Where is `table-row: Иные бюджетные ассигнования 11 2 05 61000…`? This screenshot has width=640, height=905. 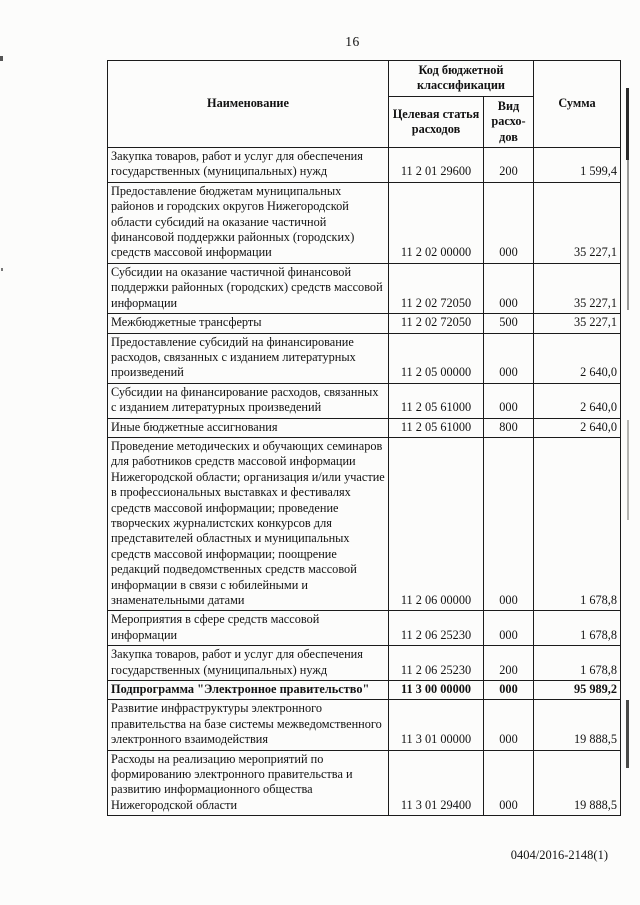
table-row: Иные бюджетные ассигнования 11 2 05 61000… is located at coordinates (364, 427).